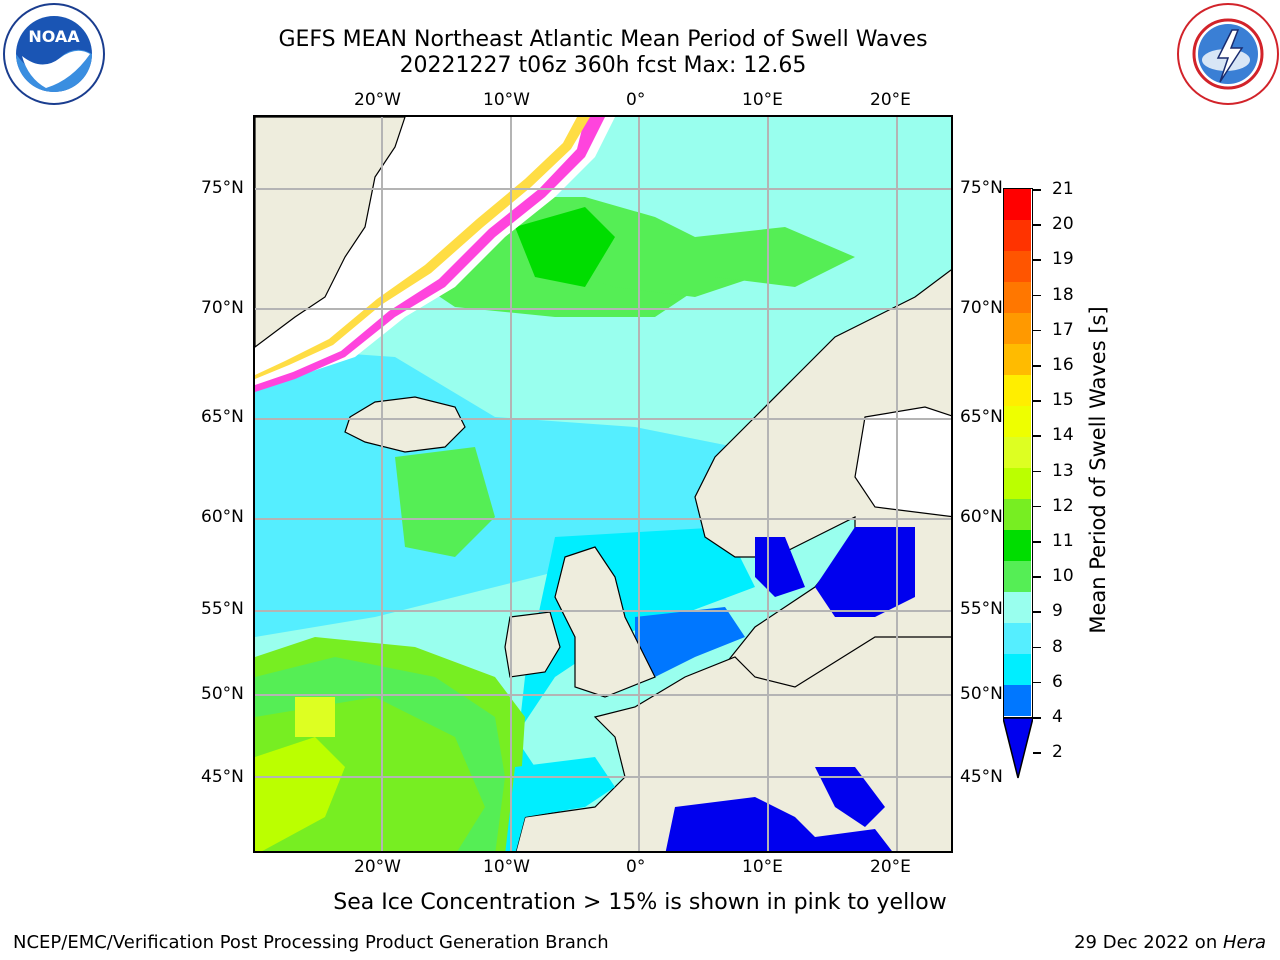 The image size is (1280, 960). Describe the element at coordinates (1228, 54) in the screenshot. I see `nws-logo` at that location.